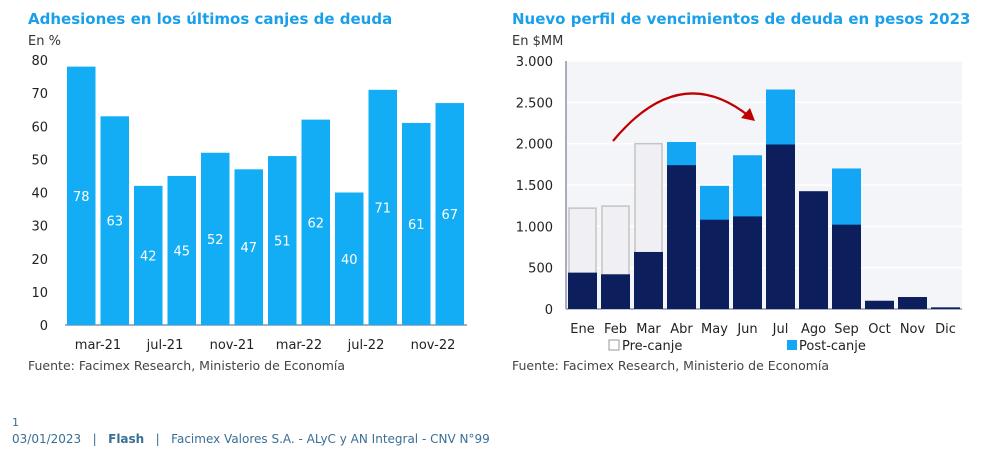 The width and height of the screenshot is (1000, 457). Describe the element at coordinates (582, 329) in the screenshot. I see `x-tick-label: Ene` at that location.